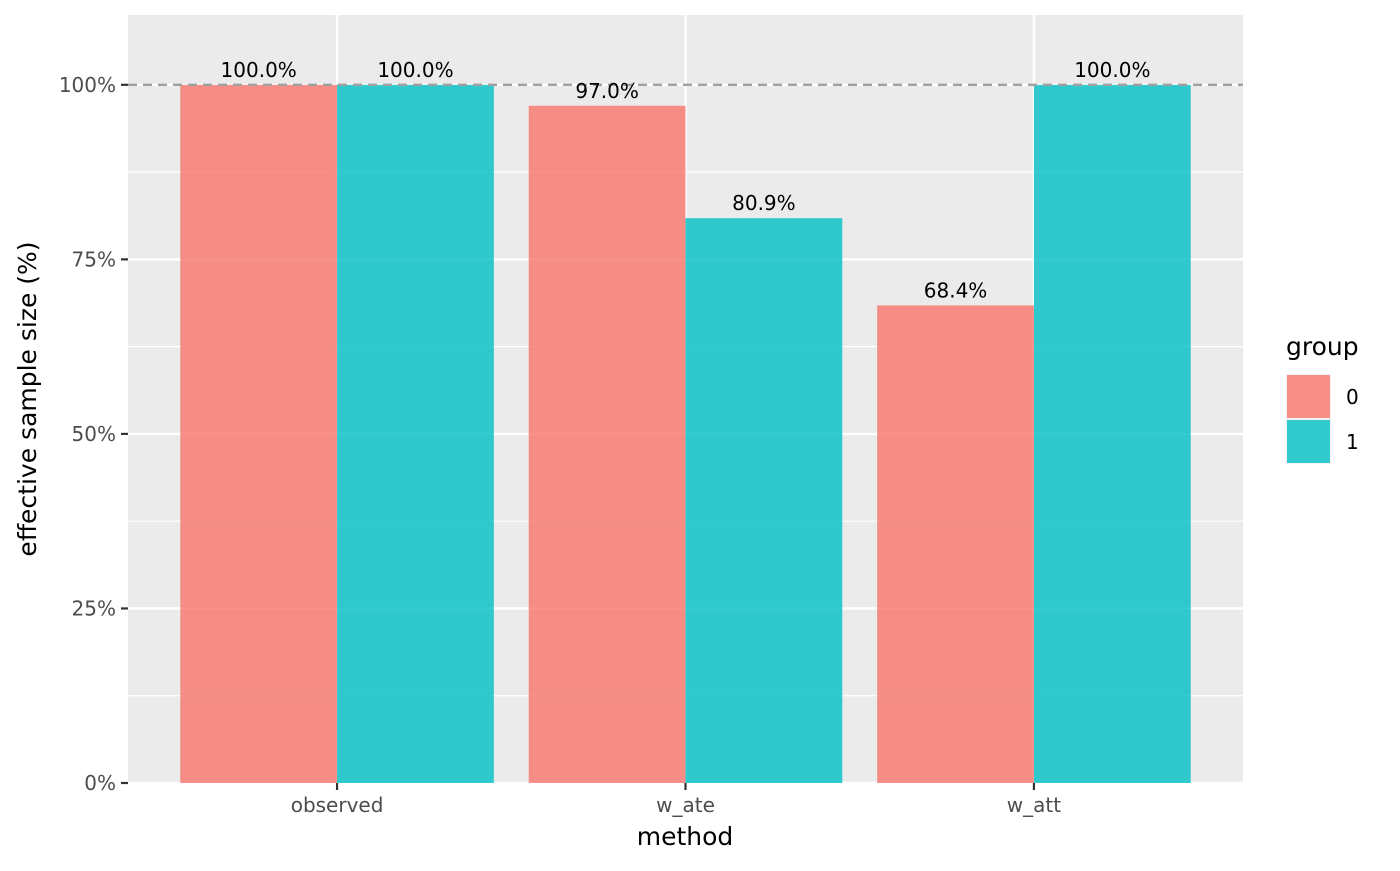 The image size is (1400, 871). I want to click on legend-title: group, so click(1322, 346).